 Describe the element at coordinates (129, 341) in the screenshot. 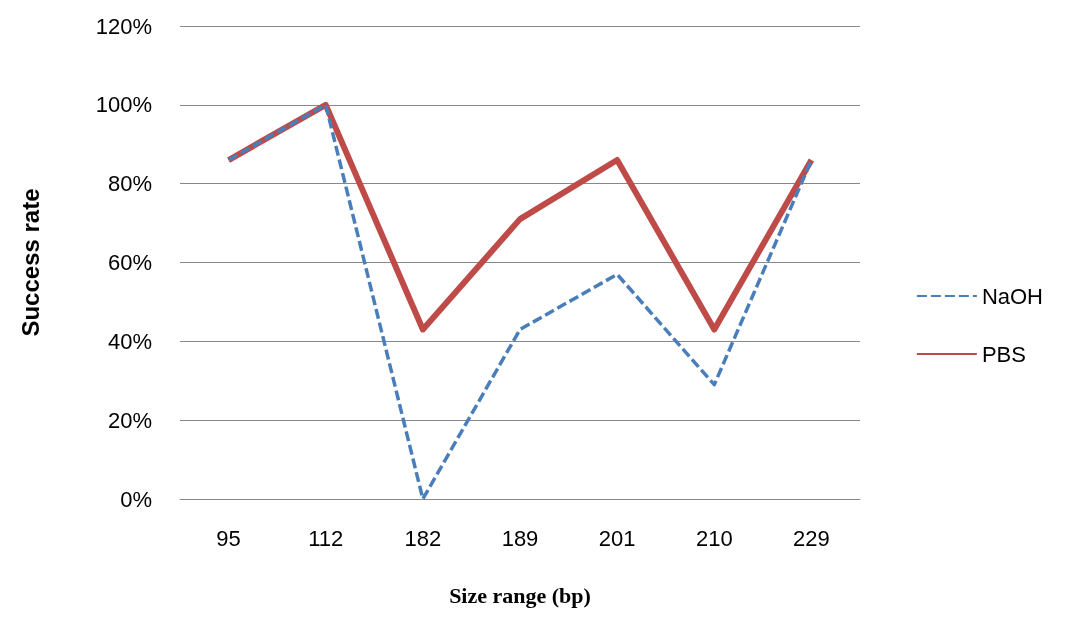

I see `y-tick-label: 40%` at that location.